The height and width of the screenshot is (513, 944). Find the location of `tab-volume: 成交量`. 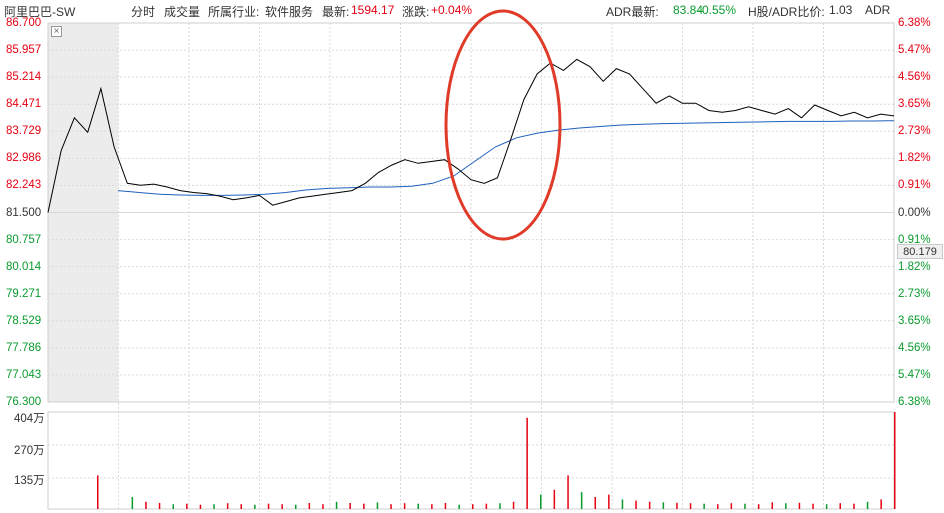

tab-volume: 成交量 is located at coordinates (182, 12).